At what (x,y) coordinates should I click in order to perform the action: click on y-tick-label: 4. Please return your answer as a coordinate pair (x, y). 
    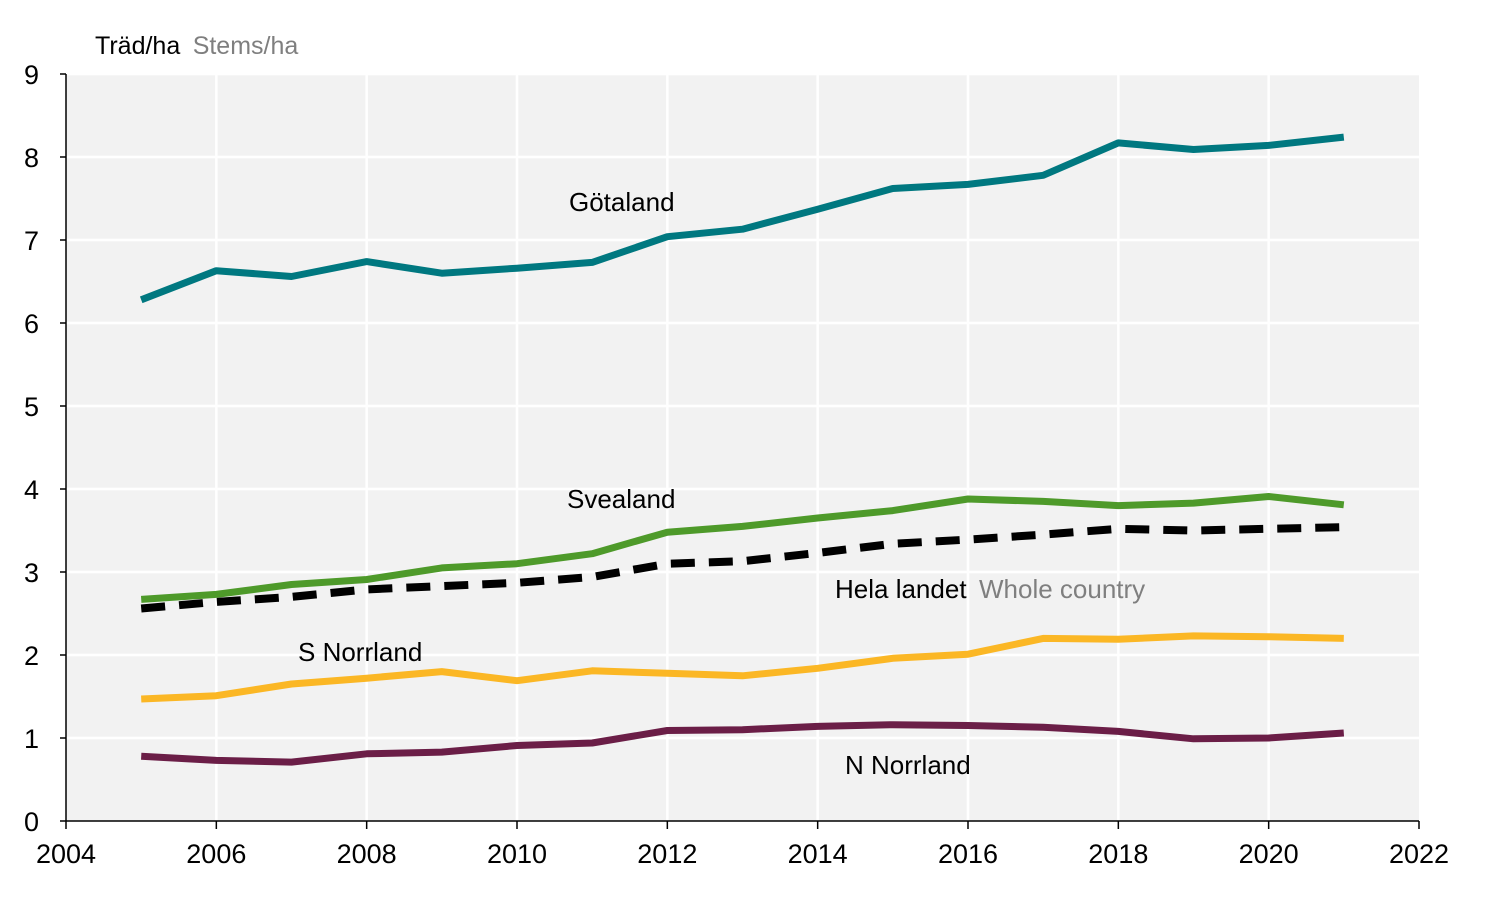
    Looking at the image, I should click on (31, 490).